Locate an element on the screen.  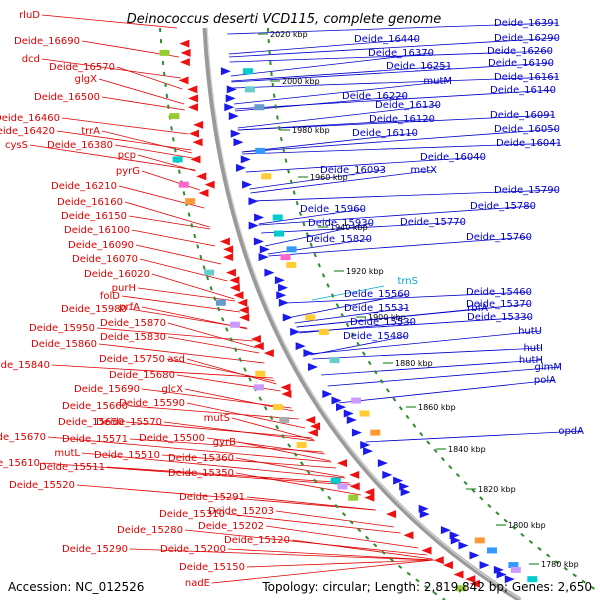
gene-label-muts: mutS is located at coordinates (217, 418).